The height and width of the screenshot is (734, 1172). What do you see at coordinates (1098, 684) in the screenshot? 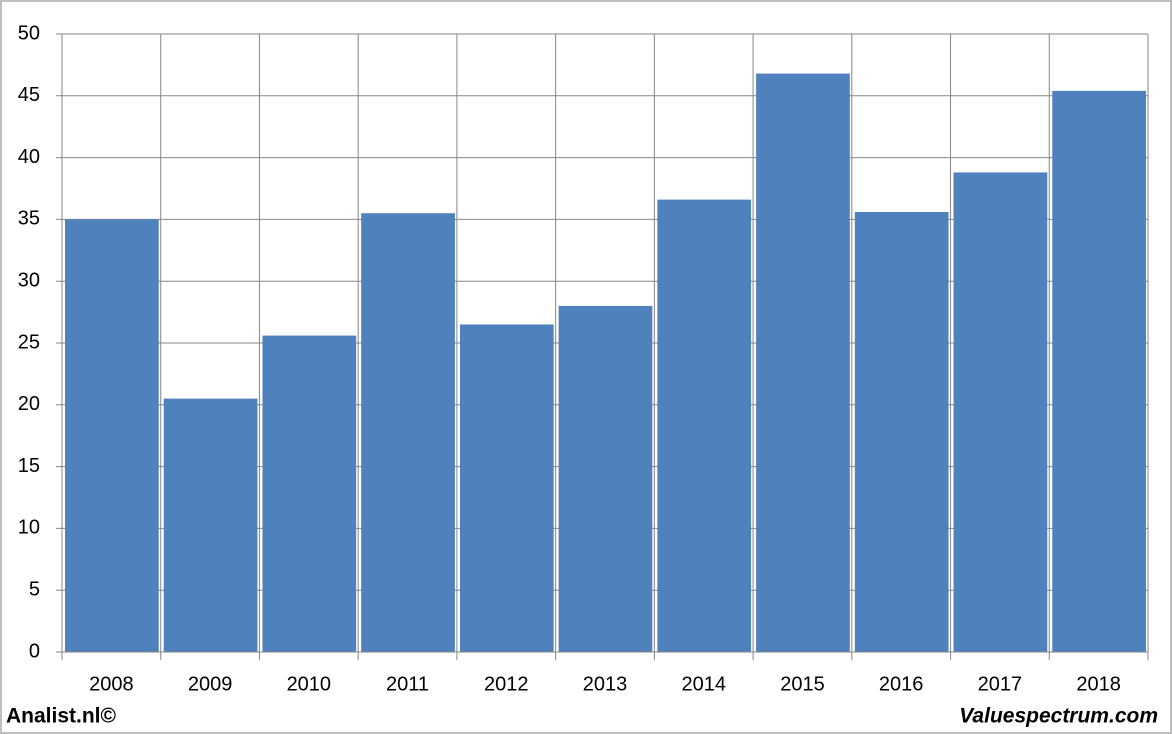
I see `x-tick-label: 2018` at bounding box center [1098, 684].